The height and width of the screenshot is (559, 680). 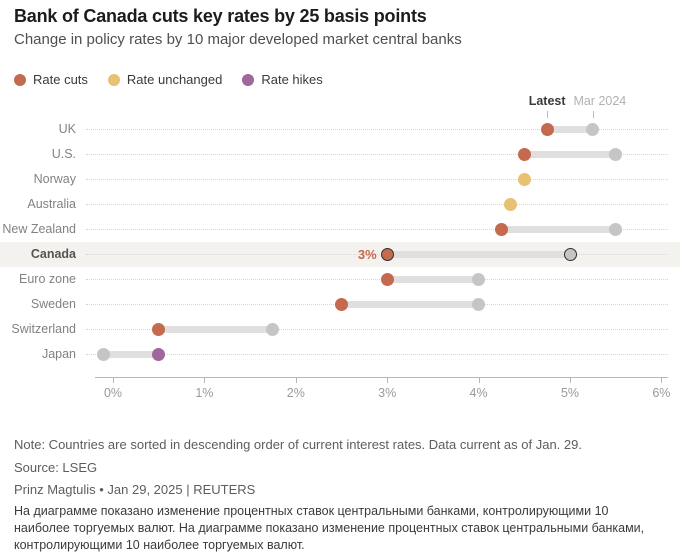 I want to click on axis-tick-label: 1%, so click(x=204, y=393).